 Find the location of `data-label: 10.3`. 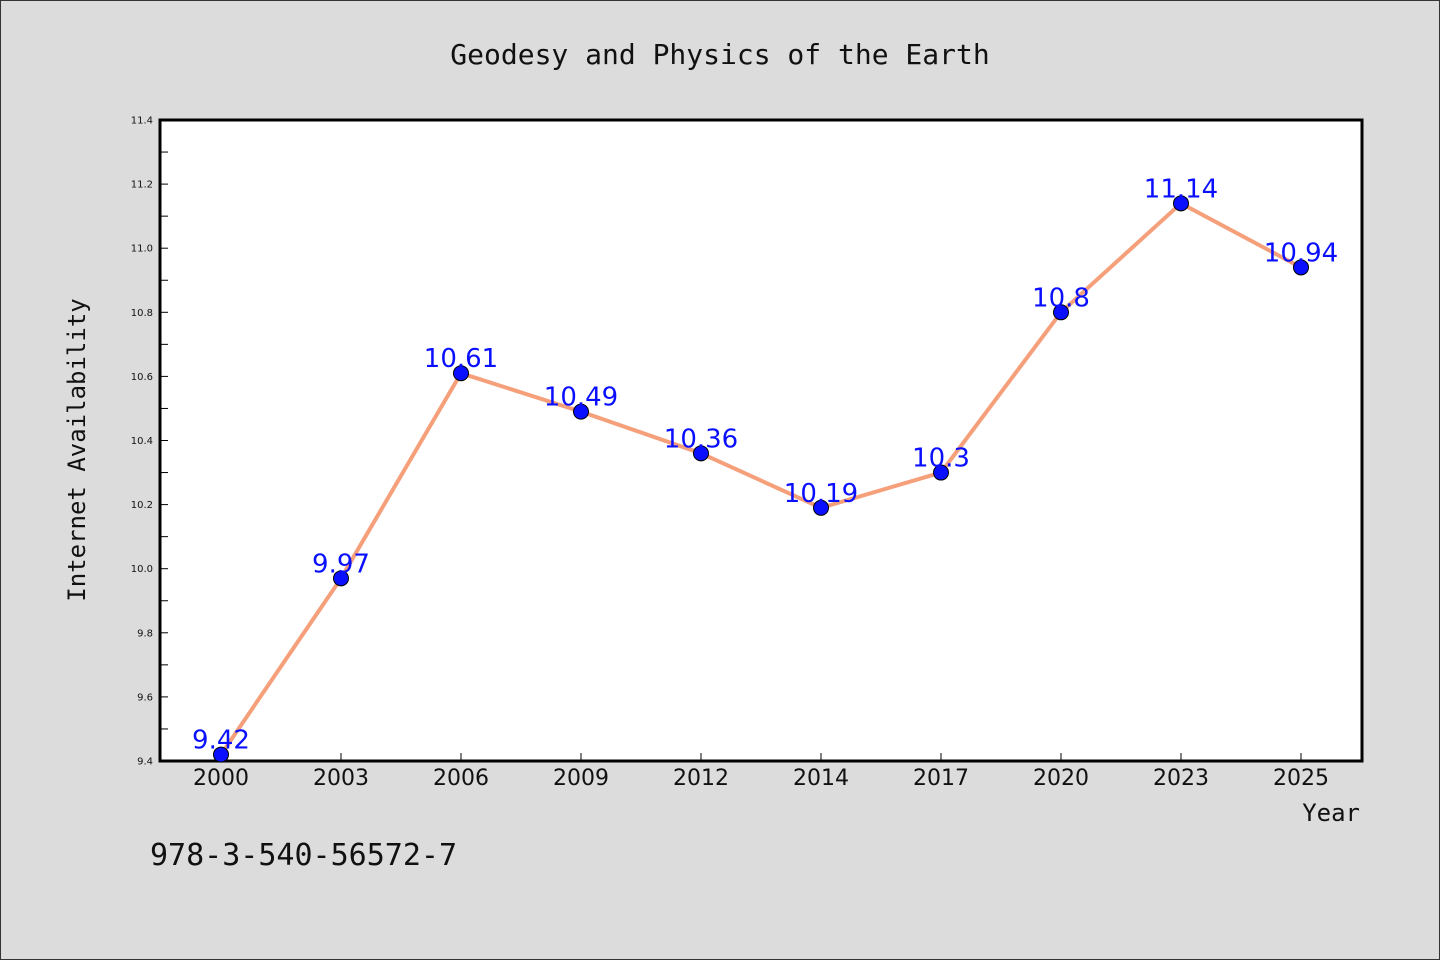

data-label: 10.3 is located at coordinates (941, 459).